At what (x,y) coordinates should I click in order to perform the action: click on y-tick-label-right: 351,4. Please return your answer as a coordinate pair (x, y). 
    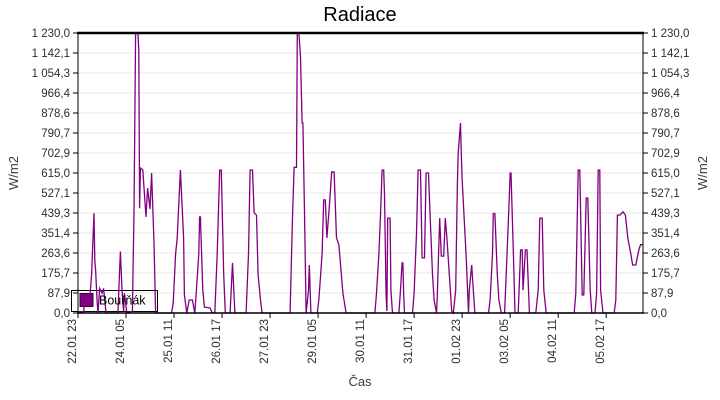
    Looking at the image, I should click on (665, 234).